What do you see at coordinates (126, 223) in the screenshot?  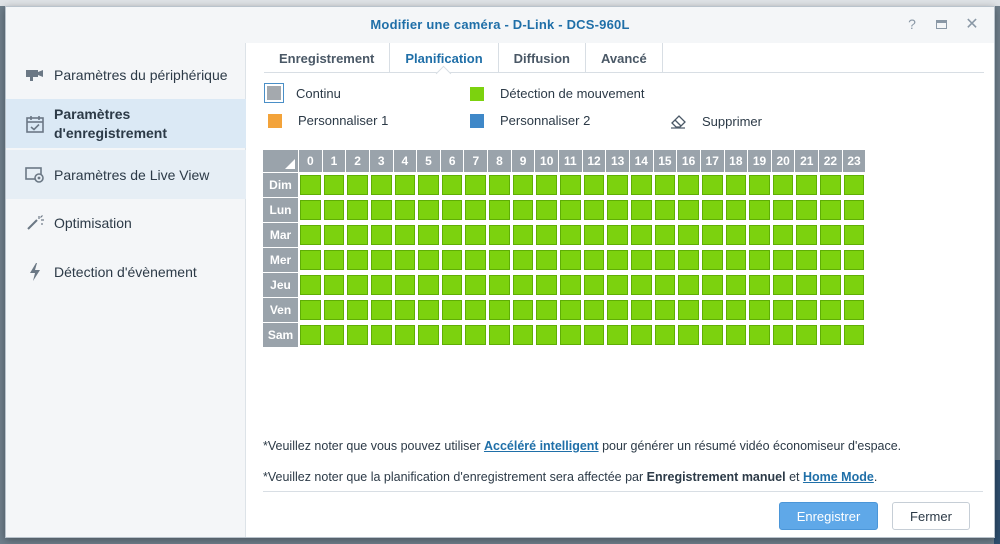 I see `sidebar-item-optimization: Optimisation` at bounding box center [126, 223].